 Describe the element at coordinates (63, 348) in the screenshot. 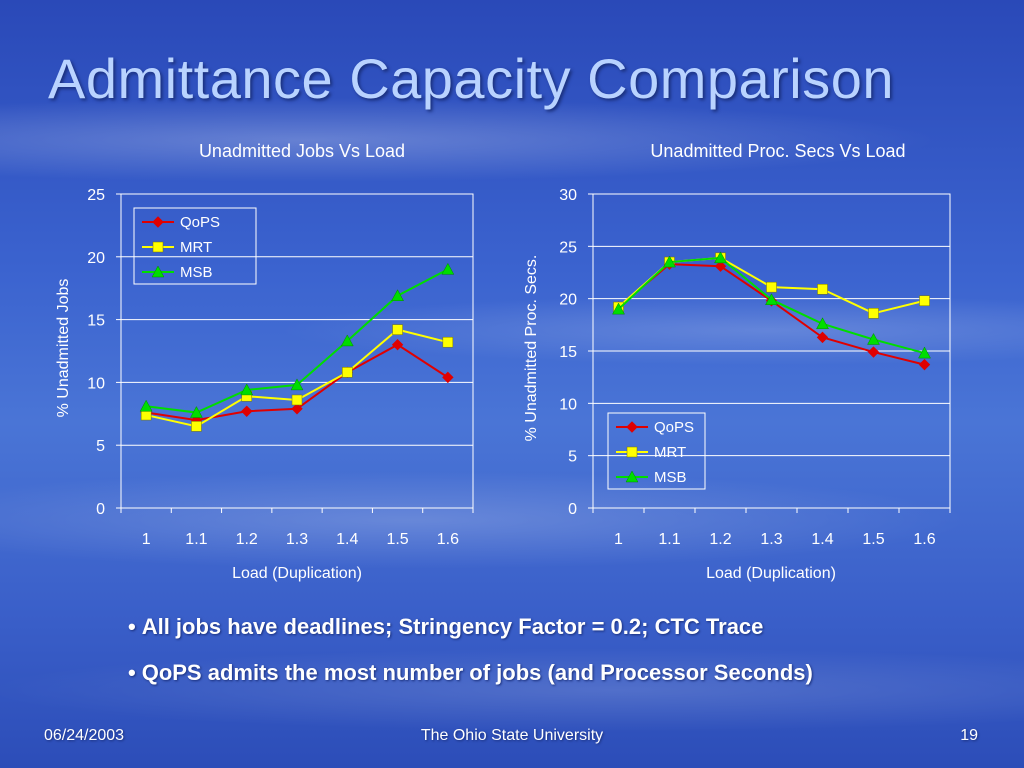

I see `y-axis-label: % Unadmitted Jobs` at that location.